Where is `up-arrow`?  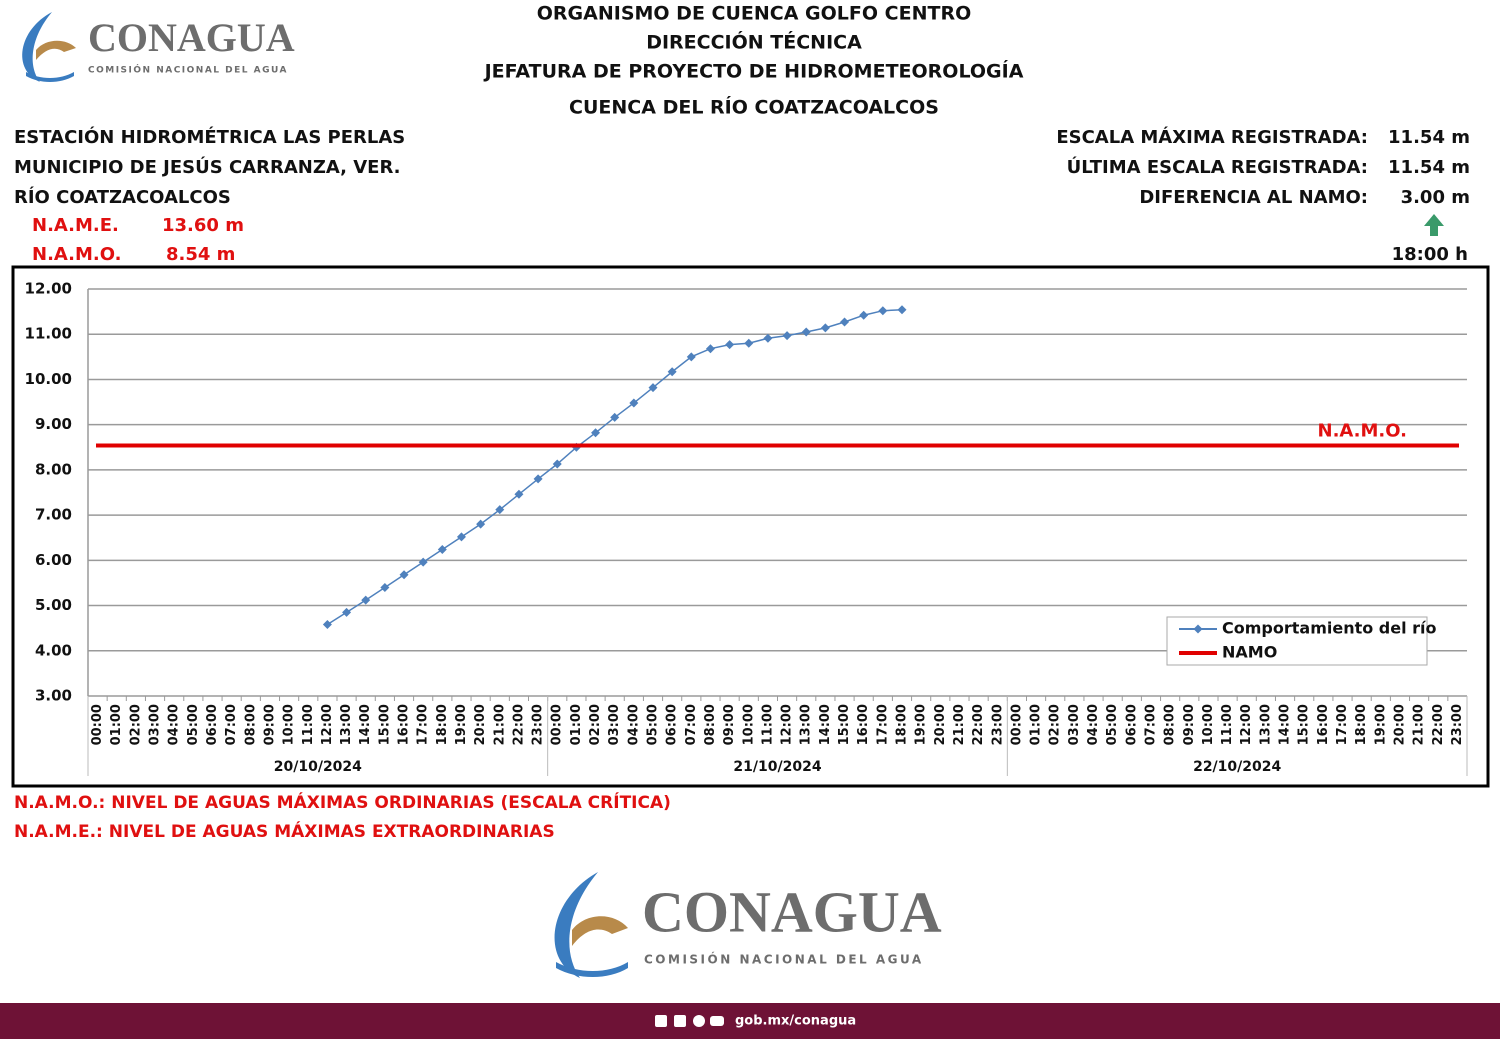 up-arrow is located at coordinates (1434, 225).